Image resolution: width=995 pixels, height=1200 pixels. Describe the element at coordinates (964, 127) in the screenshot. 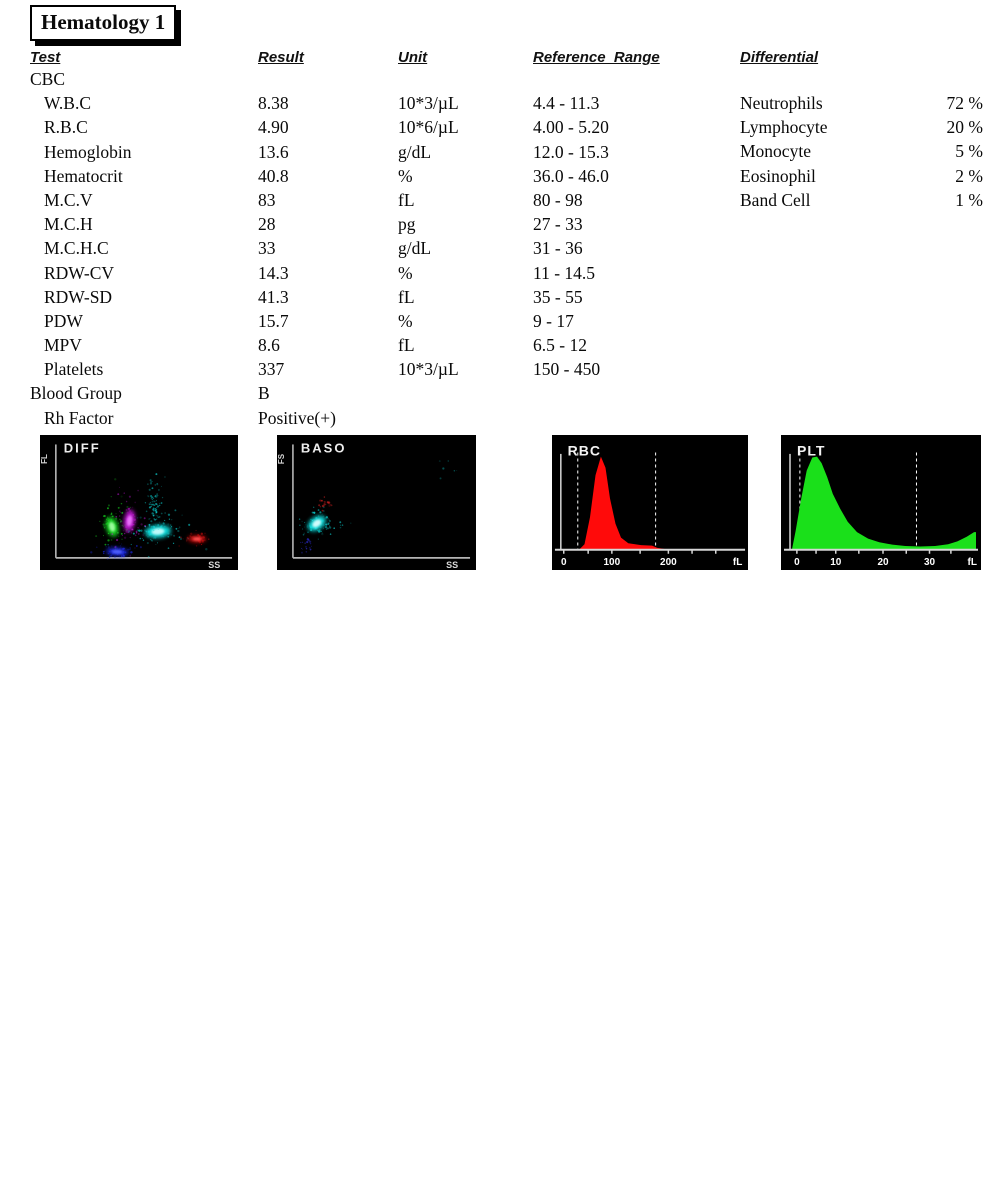

I see `differential-percent: 20 %` at that location.